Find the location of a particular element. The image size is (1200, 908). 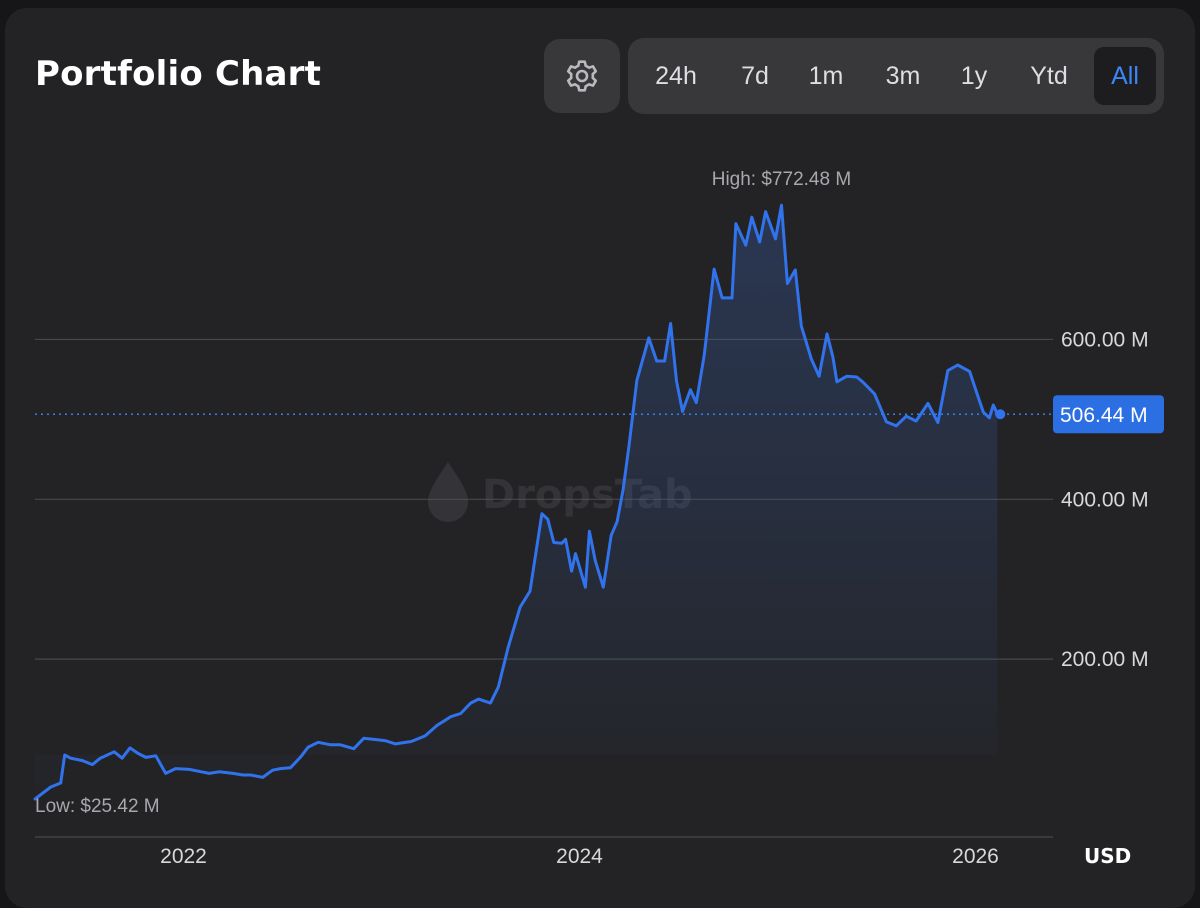

range-24h-button: 24h is located at coordinates (676, 76).